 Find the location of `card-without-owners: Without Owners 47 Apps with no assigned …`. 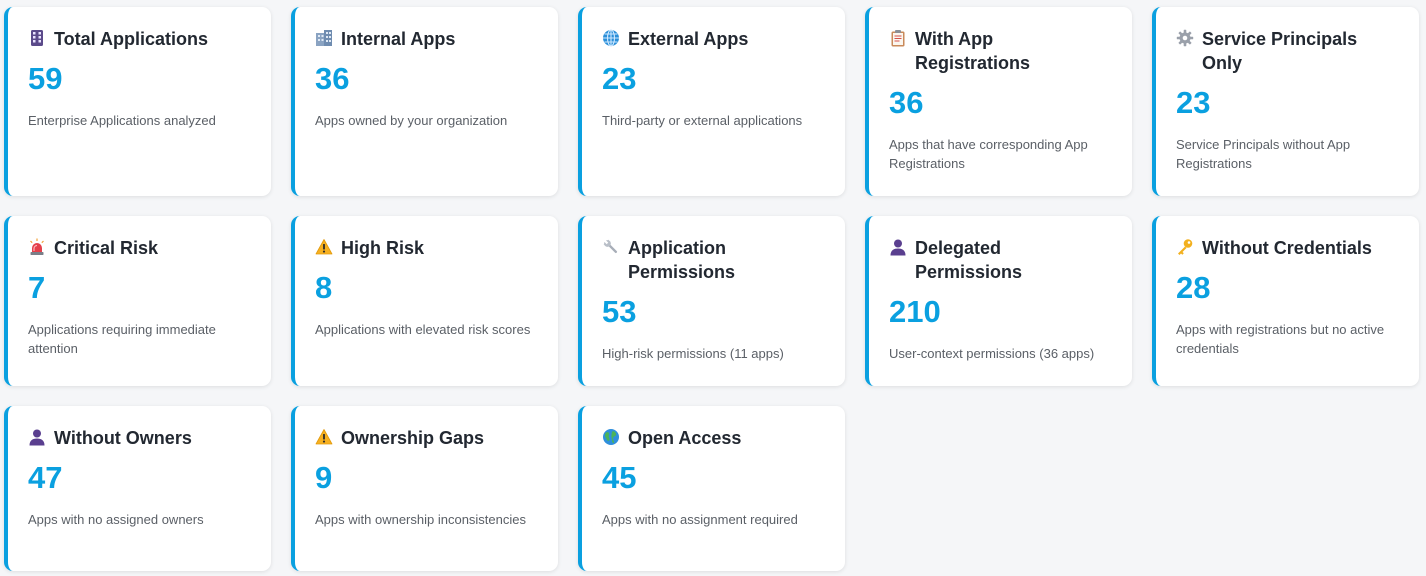

card-without-owners: Without Owners 47 Apps with no assigned … is located at coordinates (137, 488).